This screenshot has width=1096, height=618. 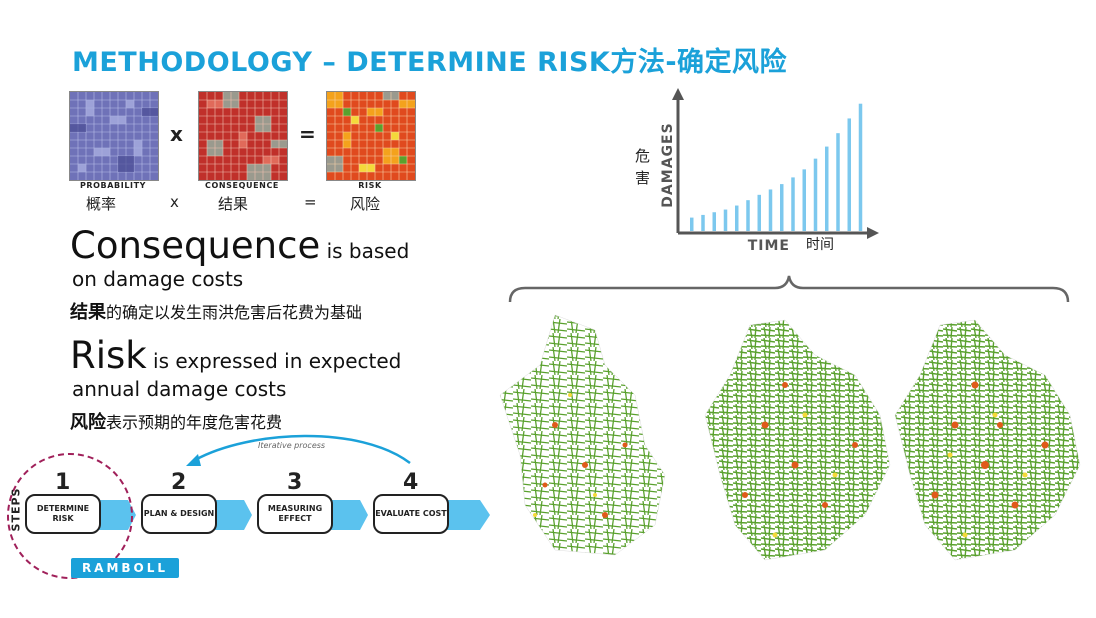 I want to click on risk-text-1: is expressed in expected, so click(x=274, y=361).